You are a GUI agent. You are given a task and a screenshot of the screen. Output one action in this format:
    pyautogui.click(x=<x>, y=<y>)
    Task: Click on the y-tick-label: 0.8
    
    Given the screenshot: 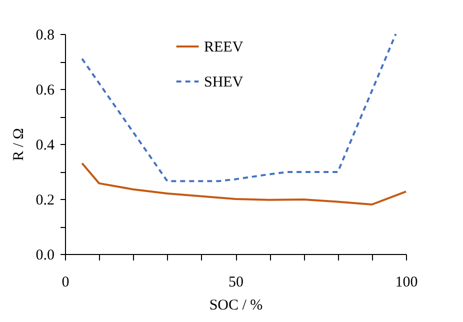 What is the action you would take?
    pyautogui.click(x=45, y=36)
    